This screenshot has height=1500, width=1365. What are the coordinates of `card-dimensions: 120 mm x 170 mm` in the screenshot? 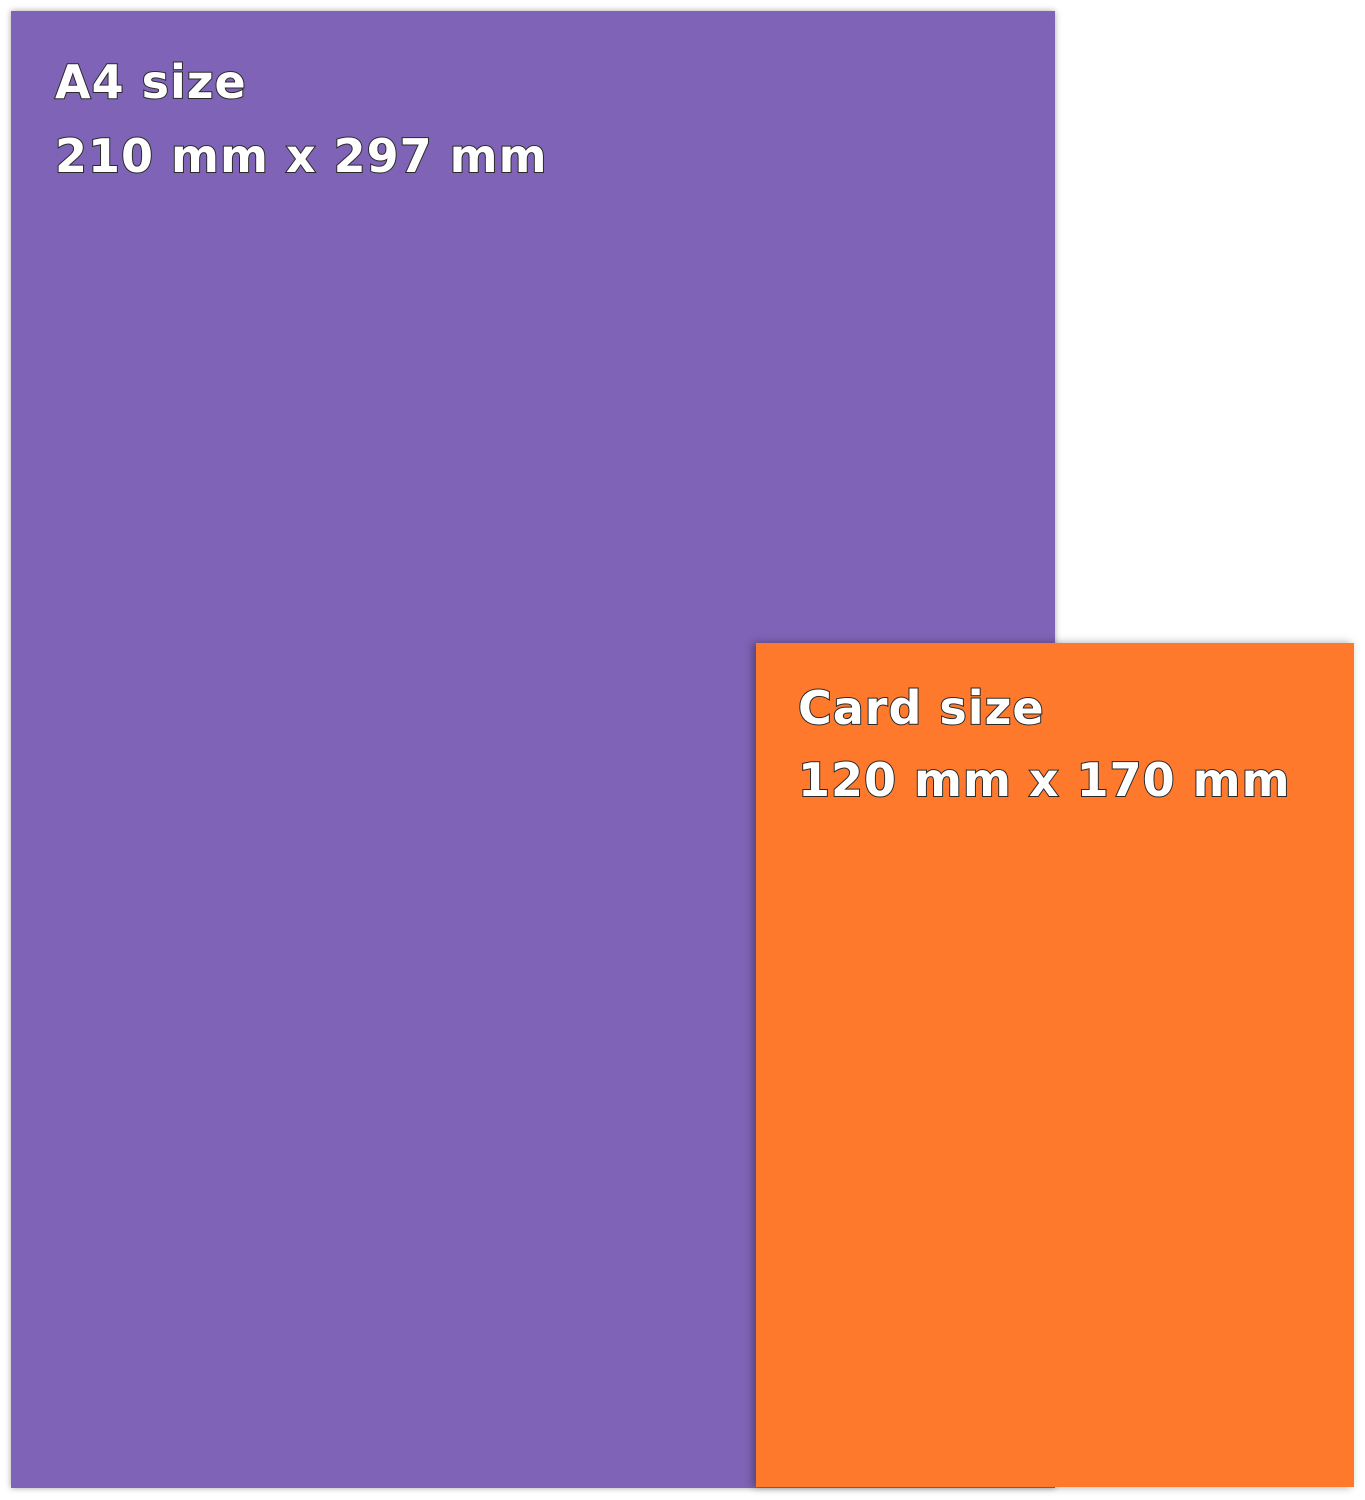 It's located at (1044, 780).